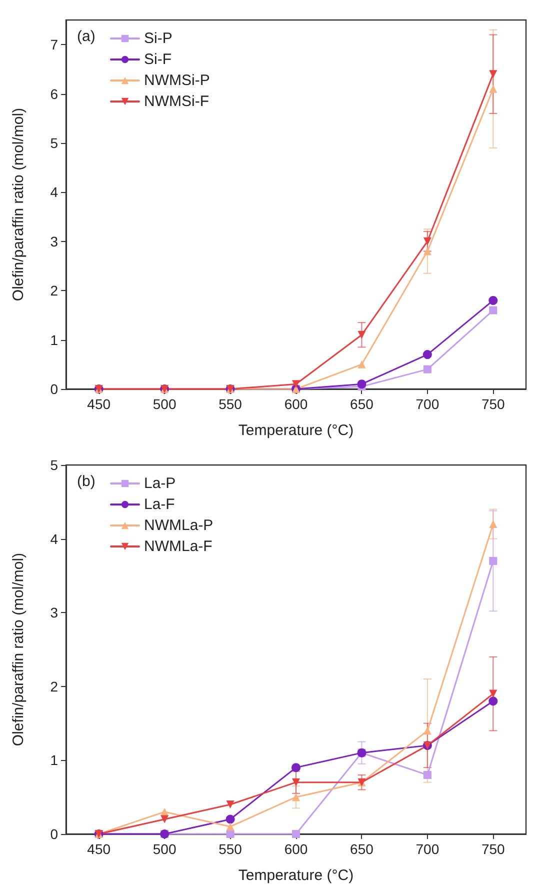 Image resolution: width=554 pixels, height=895 pixels. I want to click on legend-label: NWMSi-F, so click(176, 101).